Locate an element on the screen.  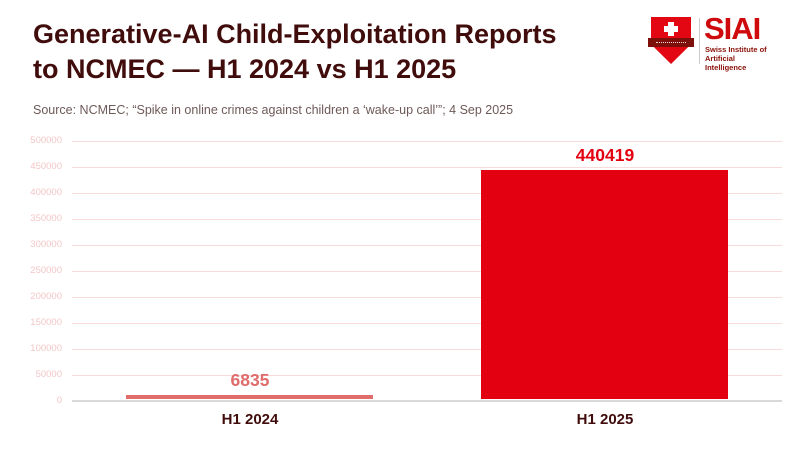
swiss-shield-icon is located at coordinates (671, 40).